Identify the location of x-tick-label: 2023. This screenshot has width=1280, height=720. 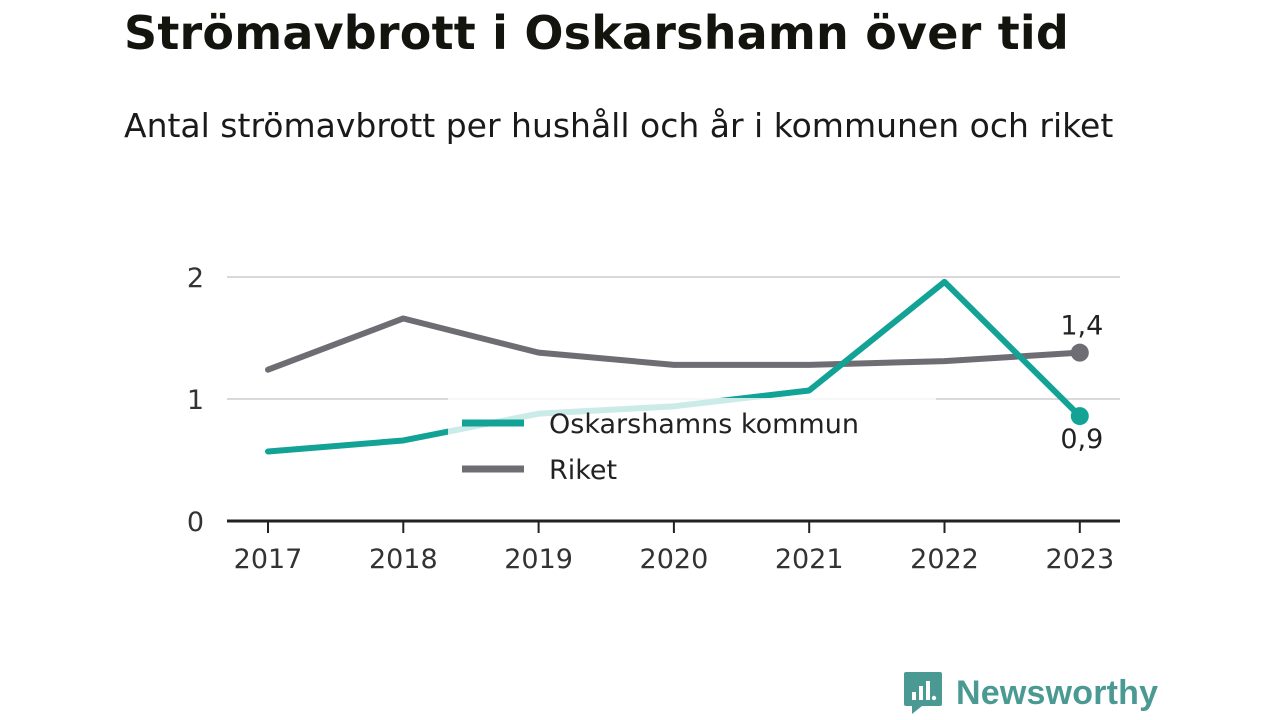
(1079, 559).